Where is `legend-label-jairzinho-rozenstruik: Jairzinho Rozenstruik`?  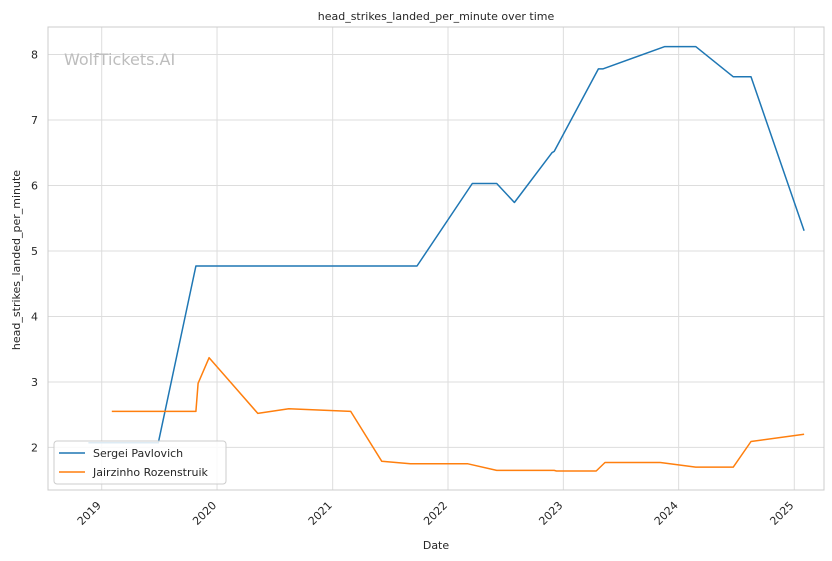
legend-label-jairzinho-rozenstruik: Jairzinho Rozenstruik is located at coordinates (150, 472).